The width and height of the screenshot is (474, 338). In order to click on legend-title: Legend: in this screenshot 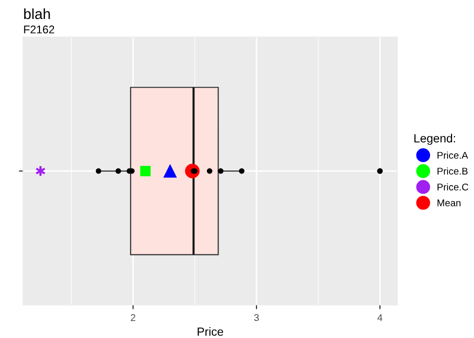, I will do `click(435, 139)`.